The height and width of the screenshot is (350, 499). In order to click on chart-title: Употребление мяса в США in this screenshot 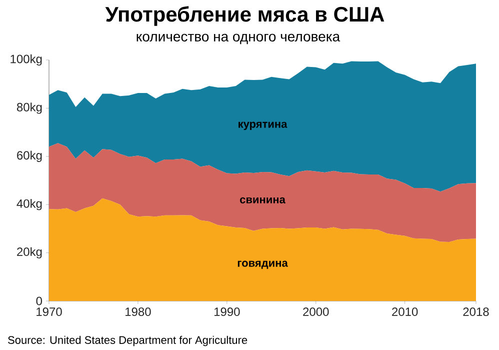, I will do `click(244, 16)`.